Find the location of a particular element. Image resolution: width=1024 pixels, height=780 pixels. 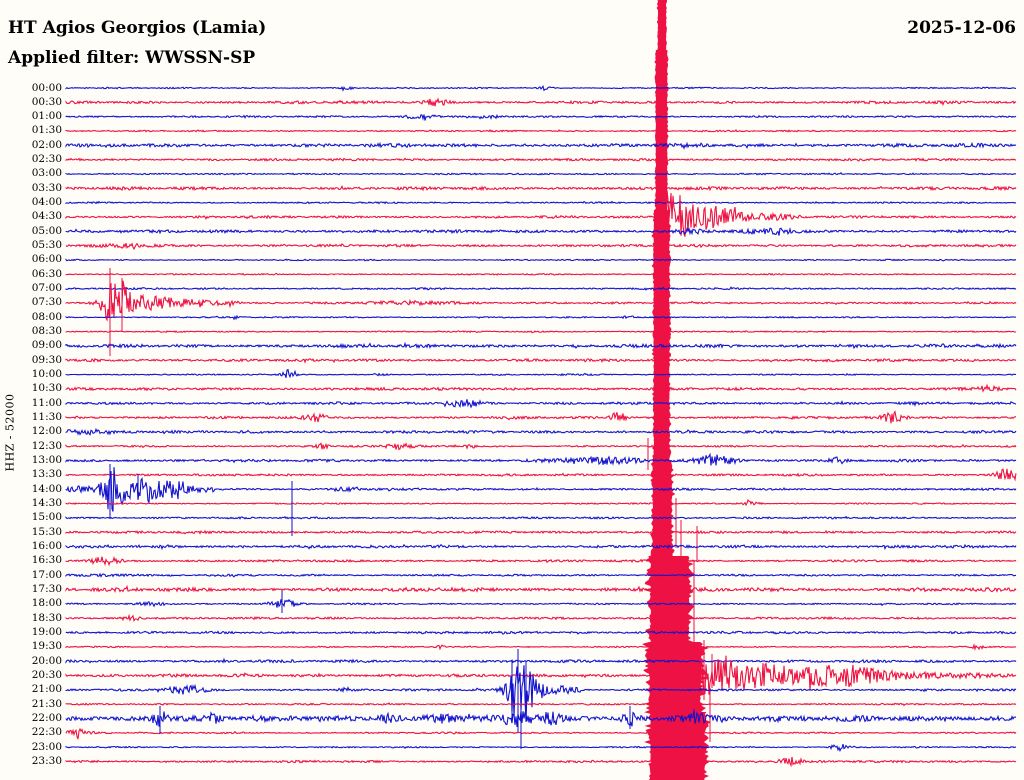

time-label-0630: 06:30 is located at coordinates (46, 273).